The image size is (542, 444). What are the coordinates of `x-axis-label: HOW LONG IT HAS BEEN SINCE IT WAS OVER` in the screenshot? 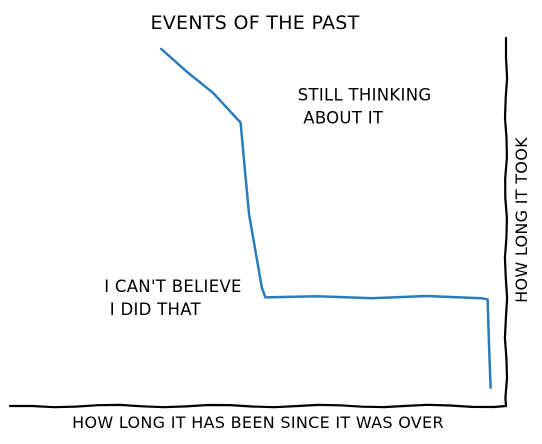 It's located at (258, 422).